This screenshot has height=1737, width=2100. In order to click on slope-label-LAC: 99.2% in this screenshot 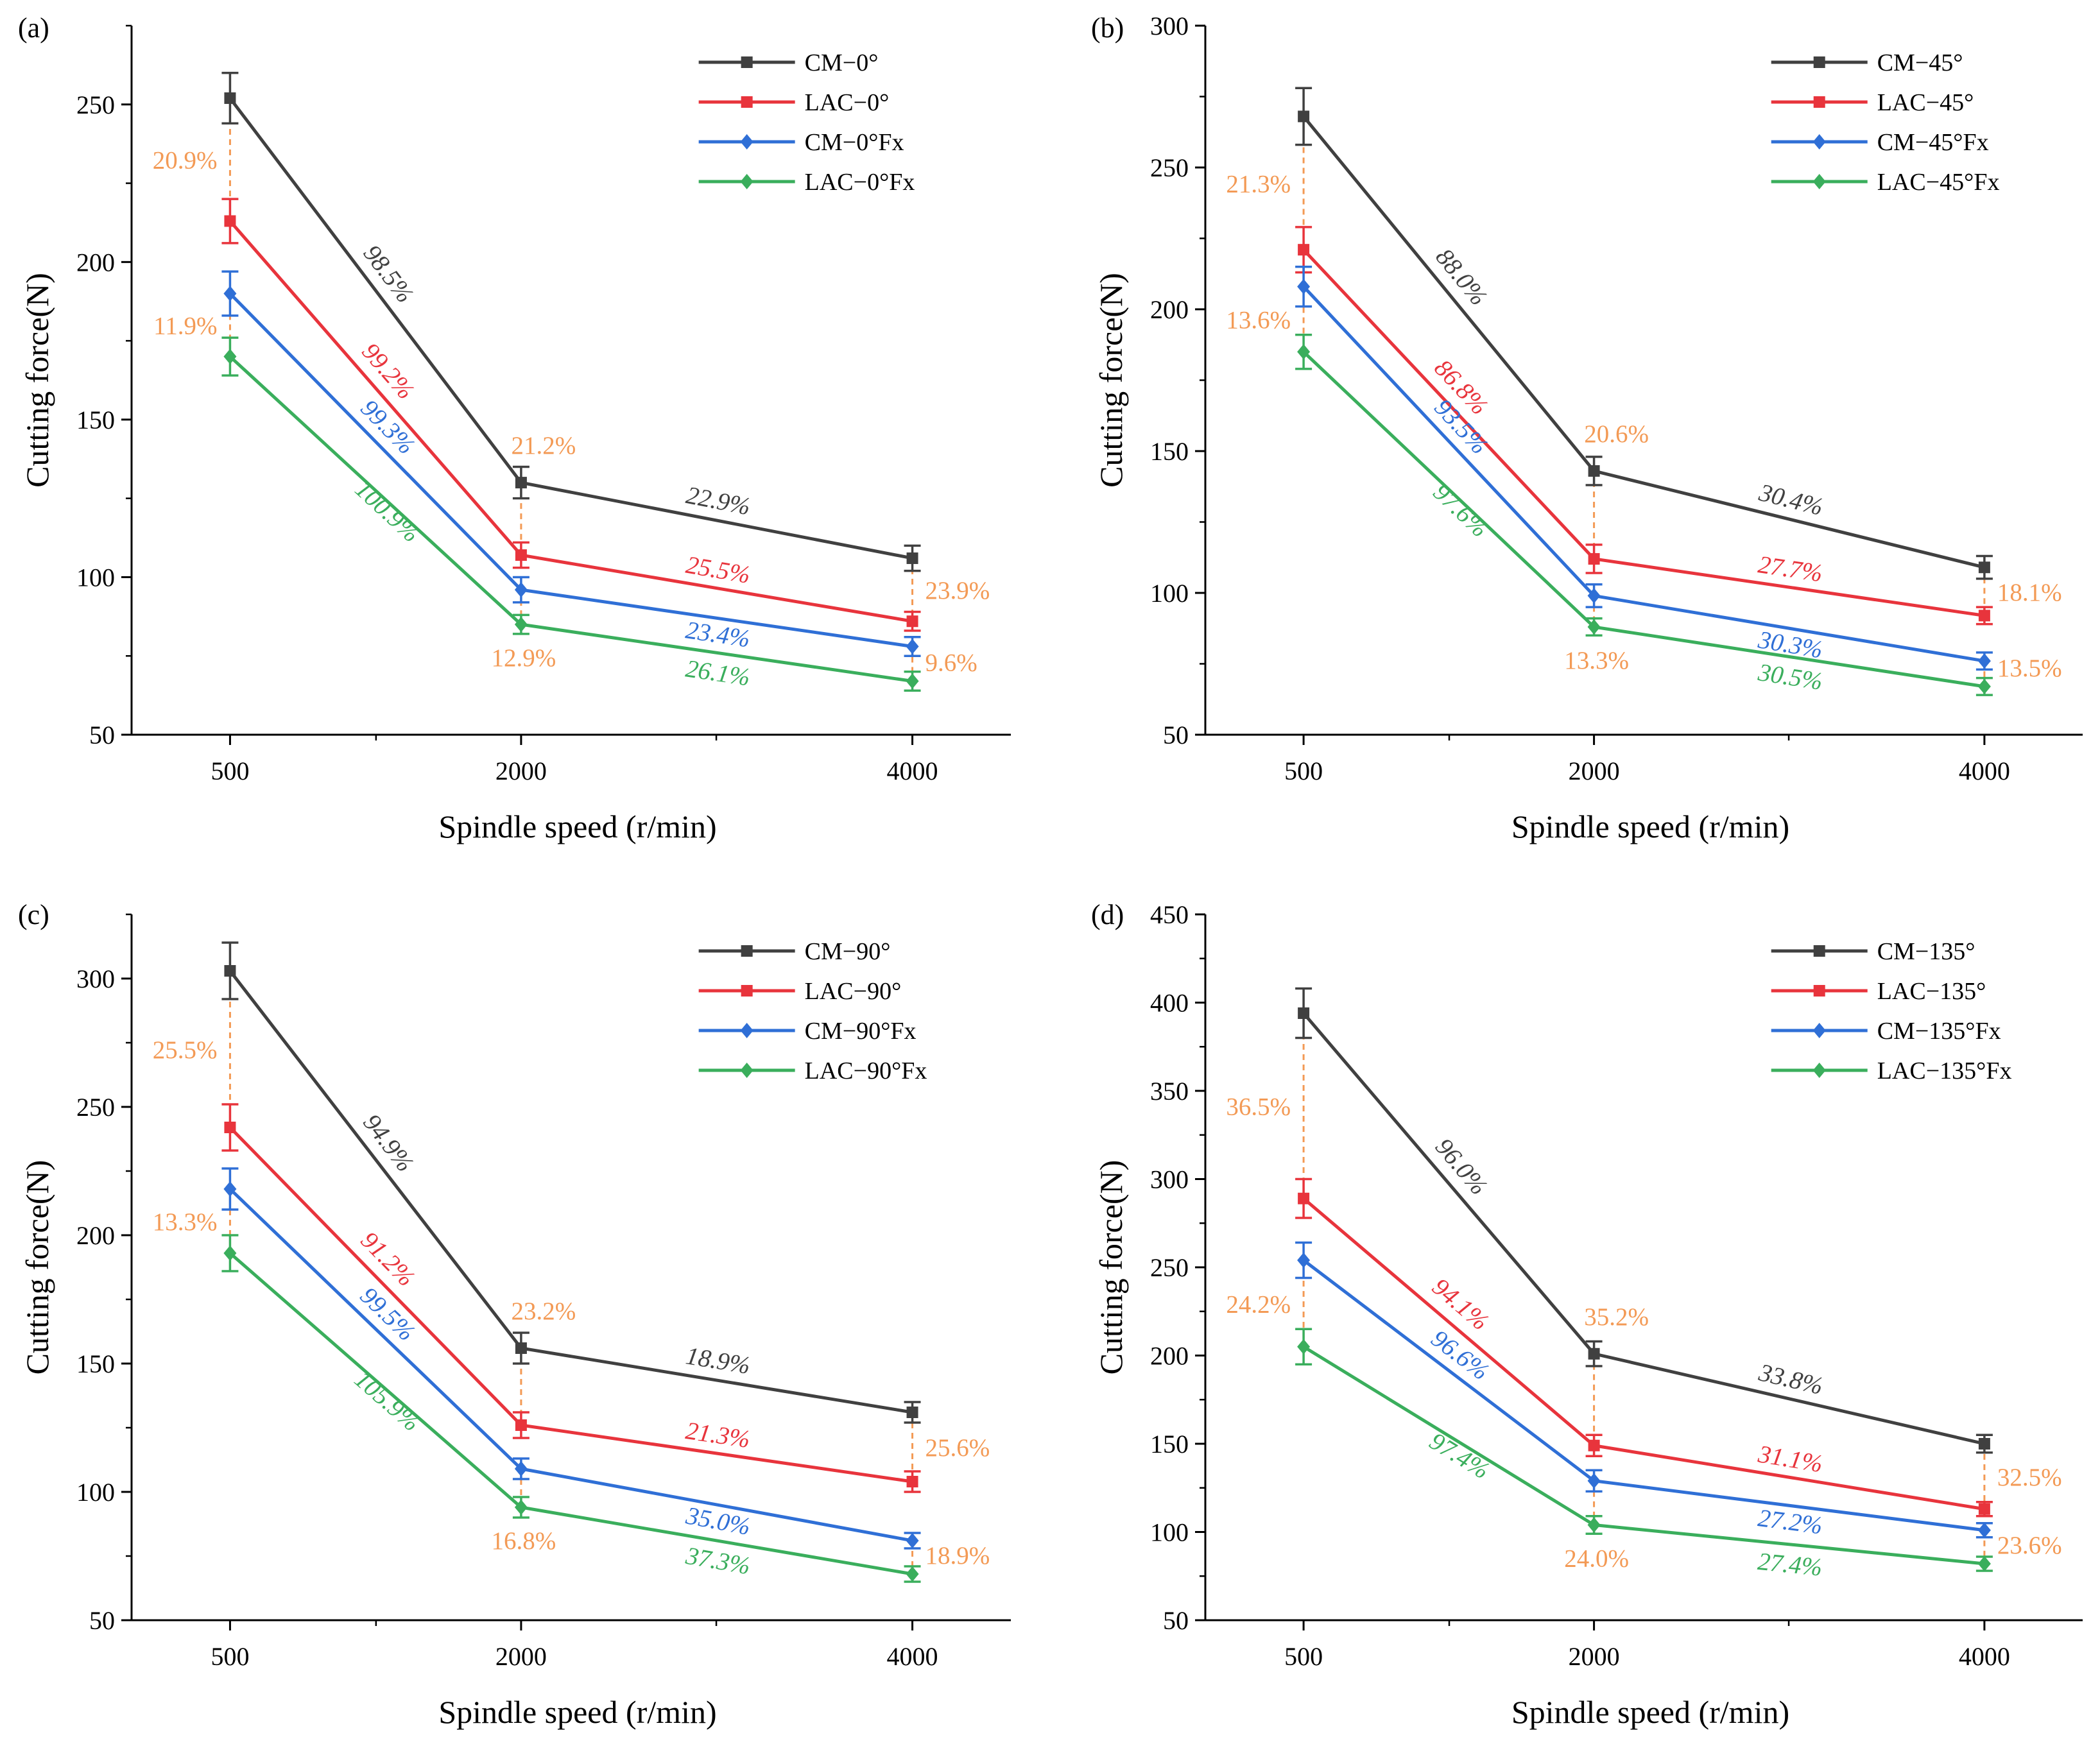, I will do `click(388, 371)`.